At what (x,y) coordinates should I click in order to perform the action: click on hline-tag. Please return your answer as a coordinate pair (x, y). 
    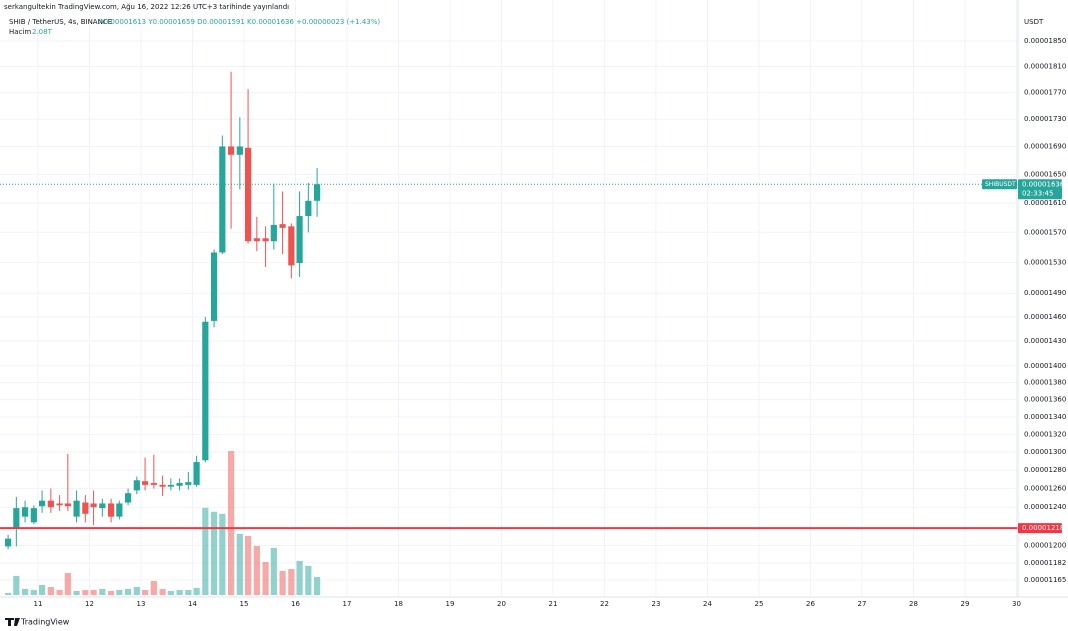
    Looking at the image, I should click on (1040, 528).